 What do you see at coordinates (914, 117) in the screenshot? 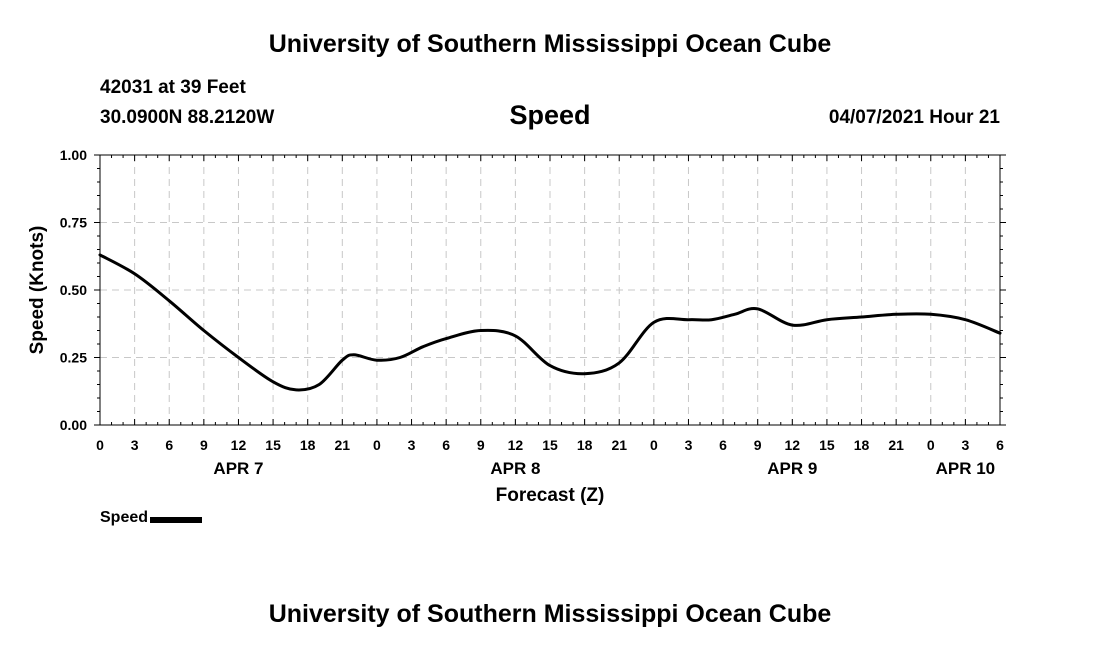
I see `forecast-datetime: 04/07/2021 Hour 21` at bounding box center [914, 117].